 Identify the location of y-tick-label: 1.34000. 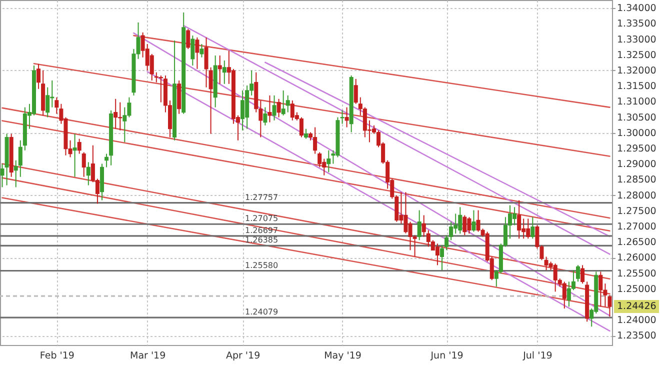
(636, 8).